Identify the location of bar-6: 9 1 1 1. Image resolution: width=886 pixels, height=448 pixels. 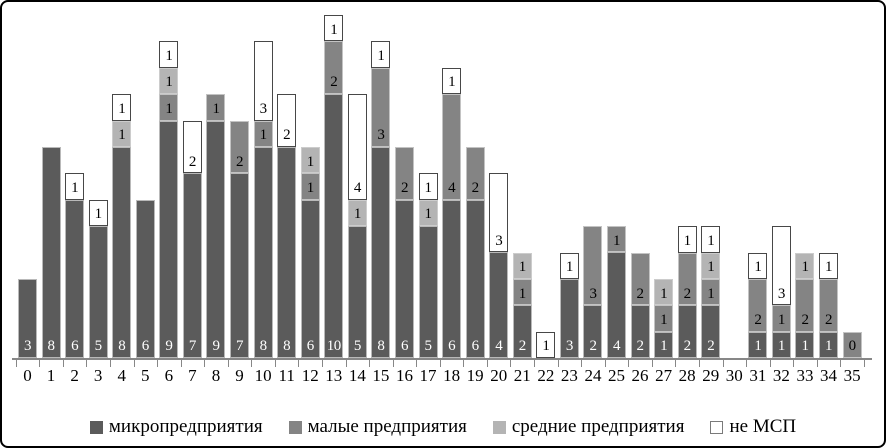
(169, 199).